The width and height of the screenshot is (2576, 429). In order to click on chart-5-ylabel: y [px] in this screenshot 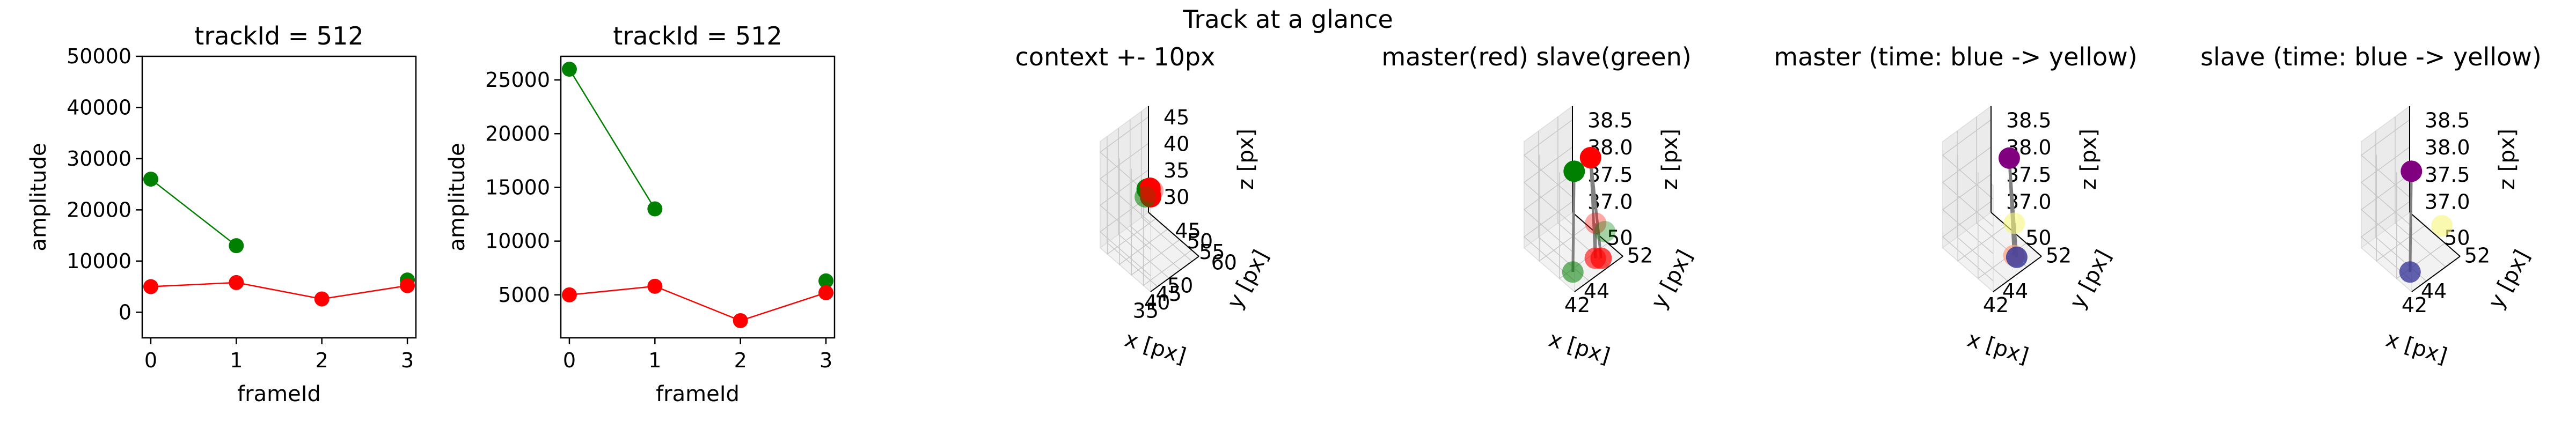, I will do `click(2090, 279)`.